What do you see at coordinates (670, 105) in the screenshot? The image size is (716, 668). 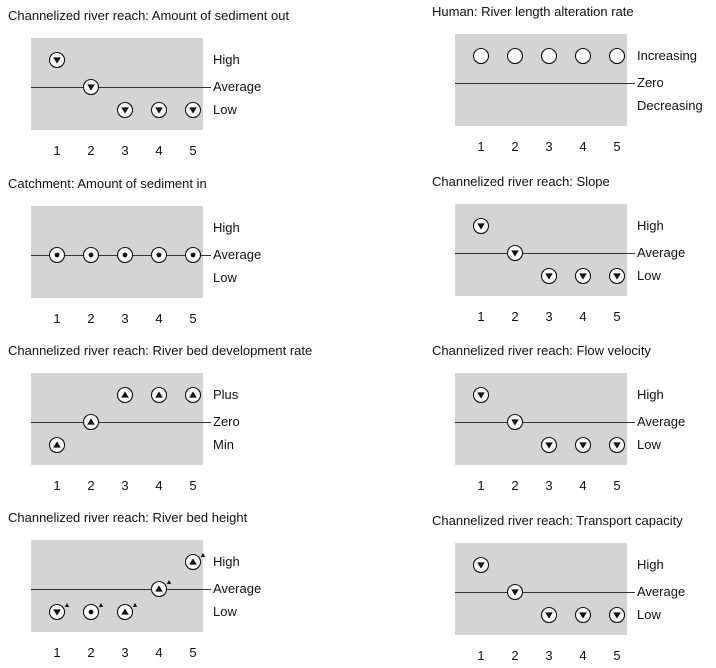 I see `level-label: Decreasing` at bounding box center [670, 105].